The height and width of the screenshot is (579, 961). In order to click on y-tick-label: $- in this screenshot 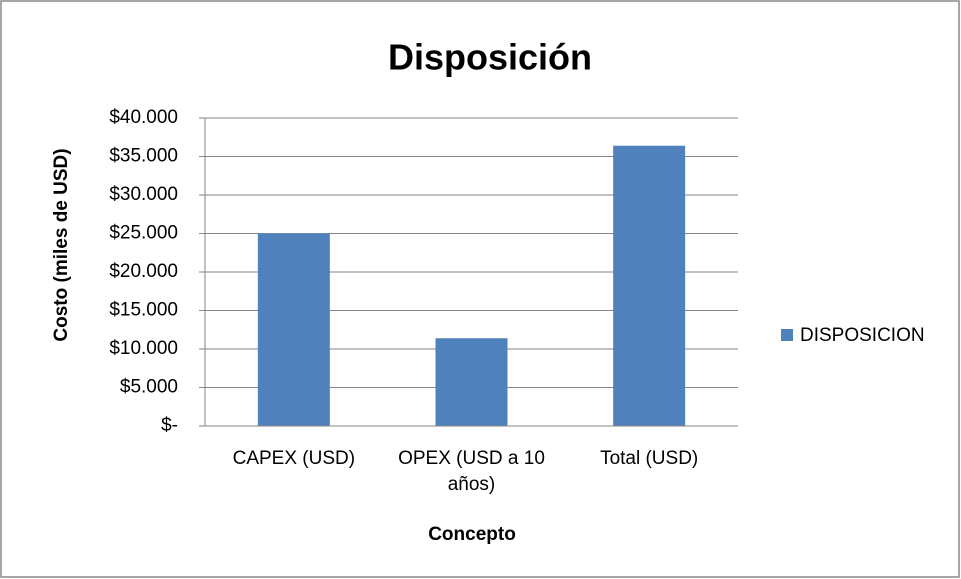, I will do `click(169, 425)`.